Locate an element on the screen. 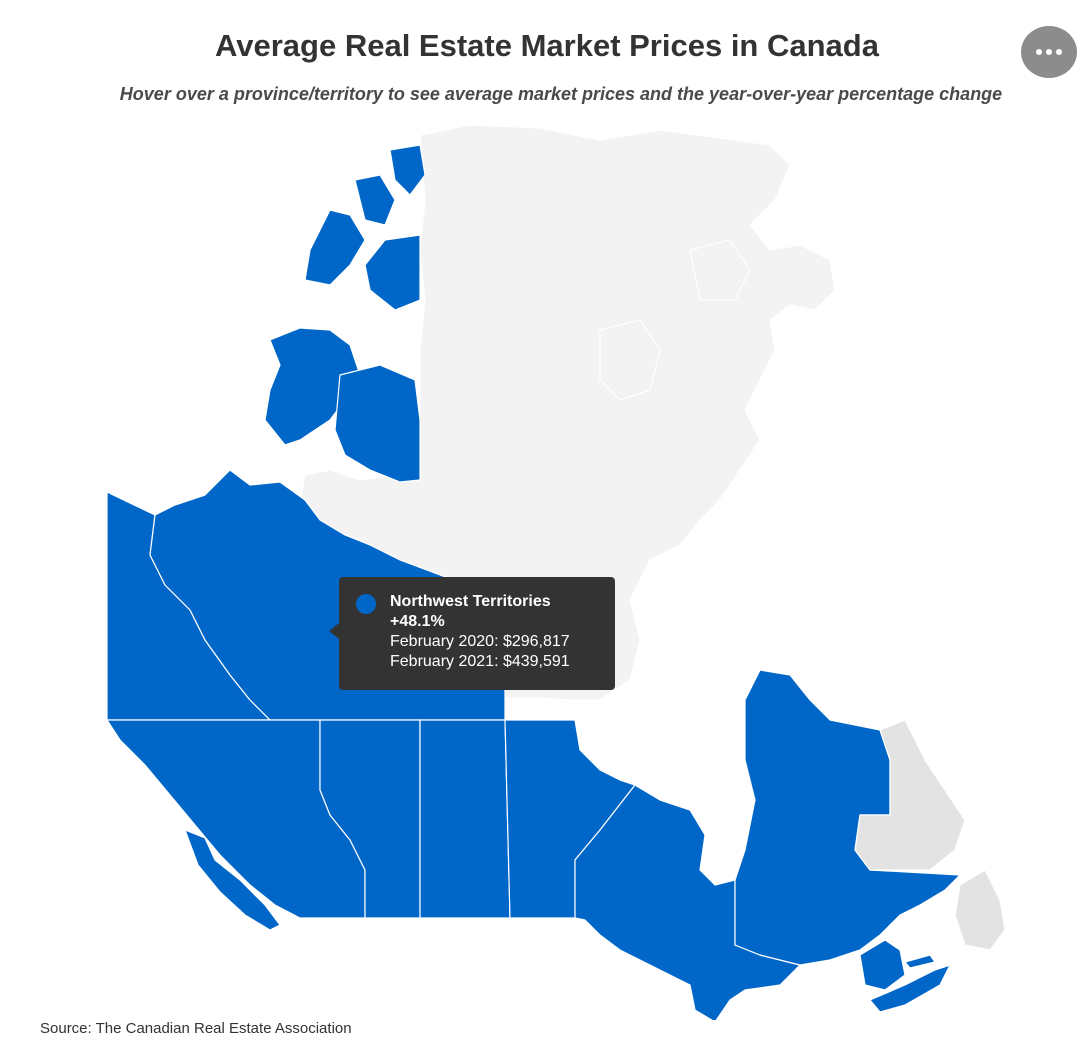  more-options-button is located at coordinates (1049, 52).